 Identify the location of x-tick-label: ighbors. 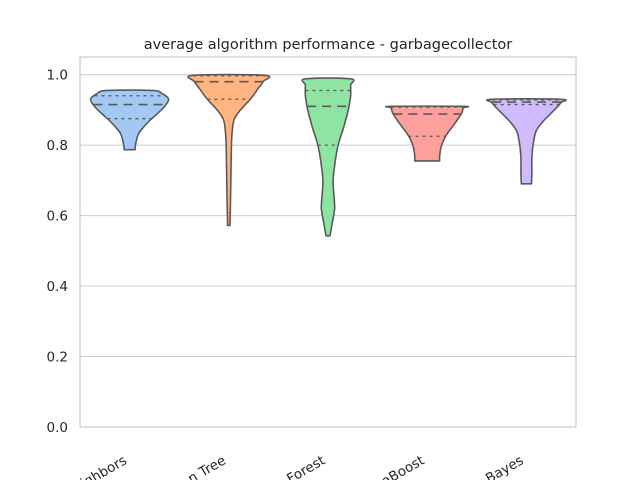
(104, 466).